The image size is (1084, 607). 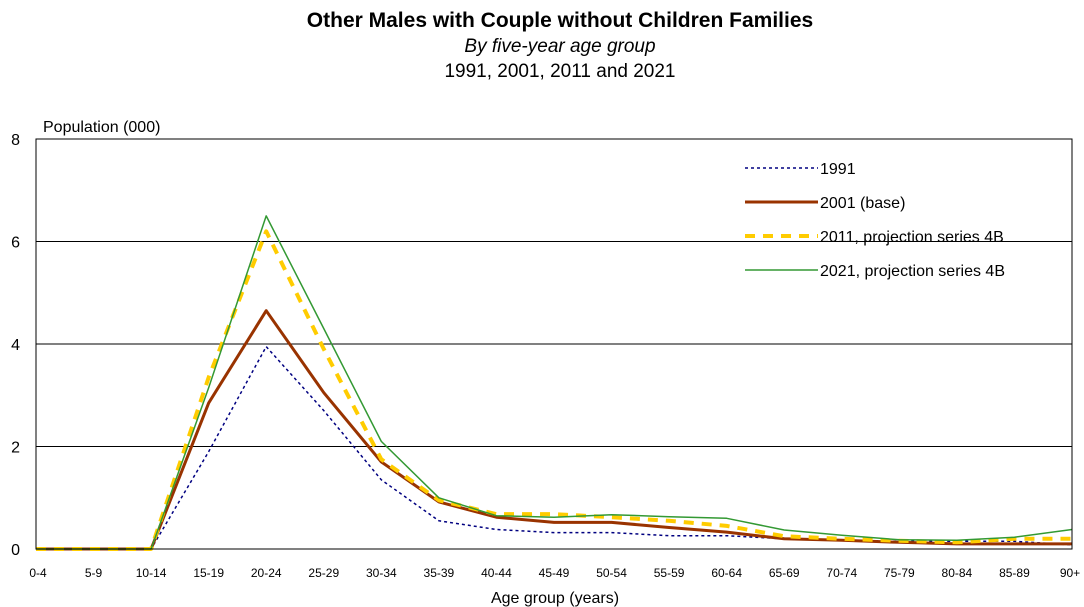 I want to click on legend-label-3: 2021, projection series 4B, so click(x=912, y=271).